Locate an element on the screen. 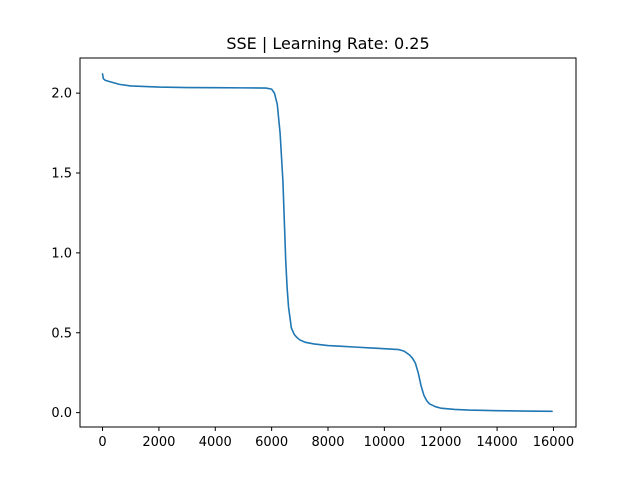 This screenshot has height=480, width=640. x-tick-label: 6000 is located at coordinates (271, 442).